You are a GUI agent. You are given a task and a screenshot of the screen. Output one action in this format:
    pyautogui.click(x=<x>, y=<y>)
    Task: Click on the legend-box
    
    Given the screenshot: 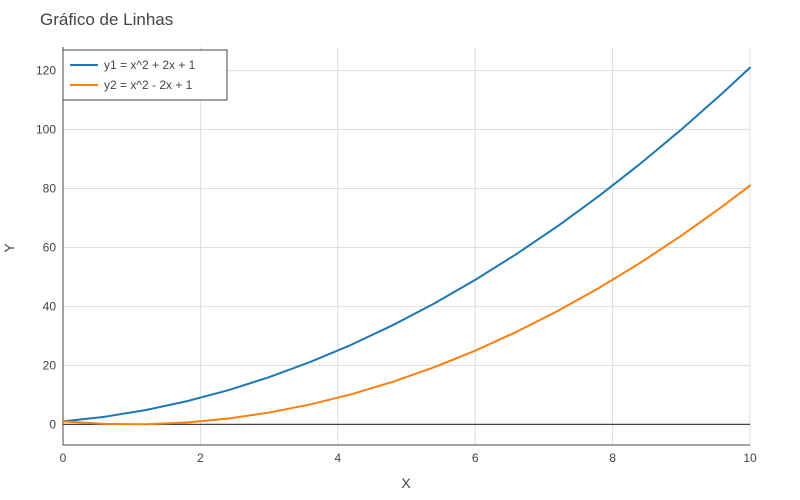 What is the action you would take?
    pyautogui.click(x=145, y=75)
    